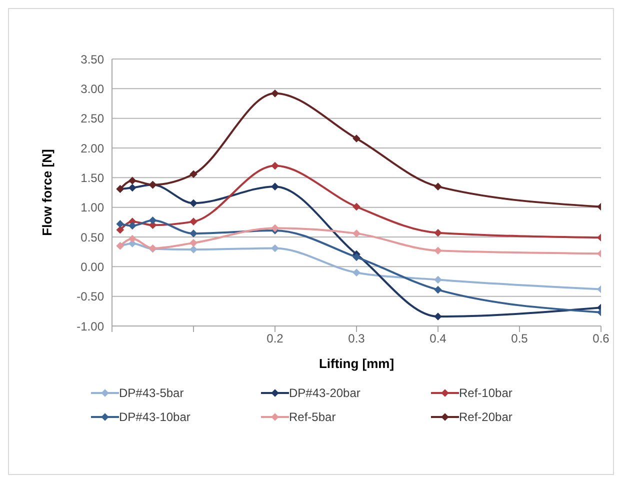 This screenshot has height=483, width=622. I want to click on y-tick-label: 2.50, so click(92, 119).